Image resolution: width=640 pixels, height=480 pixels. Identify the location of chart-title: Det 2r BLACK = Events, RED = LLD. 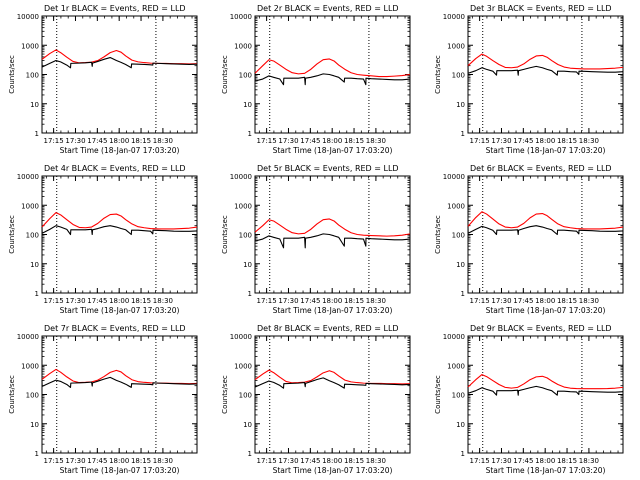
(328, 8).